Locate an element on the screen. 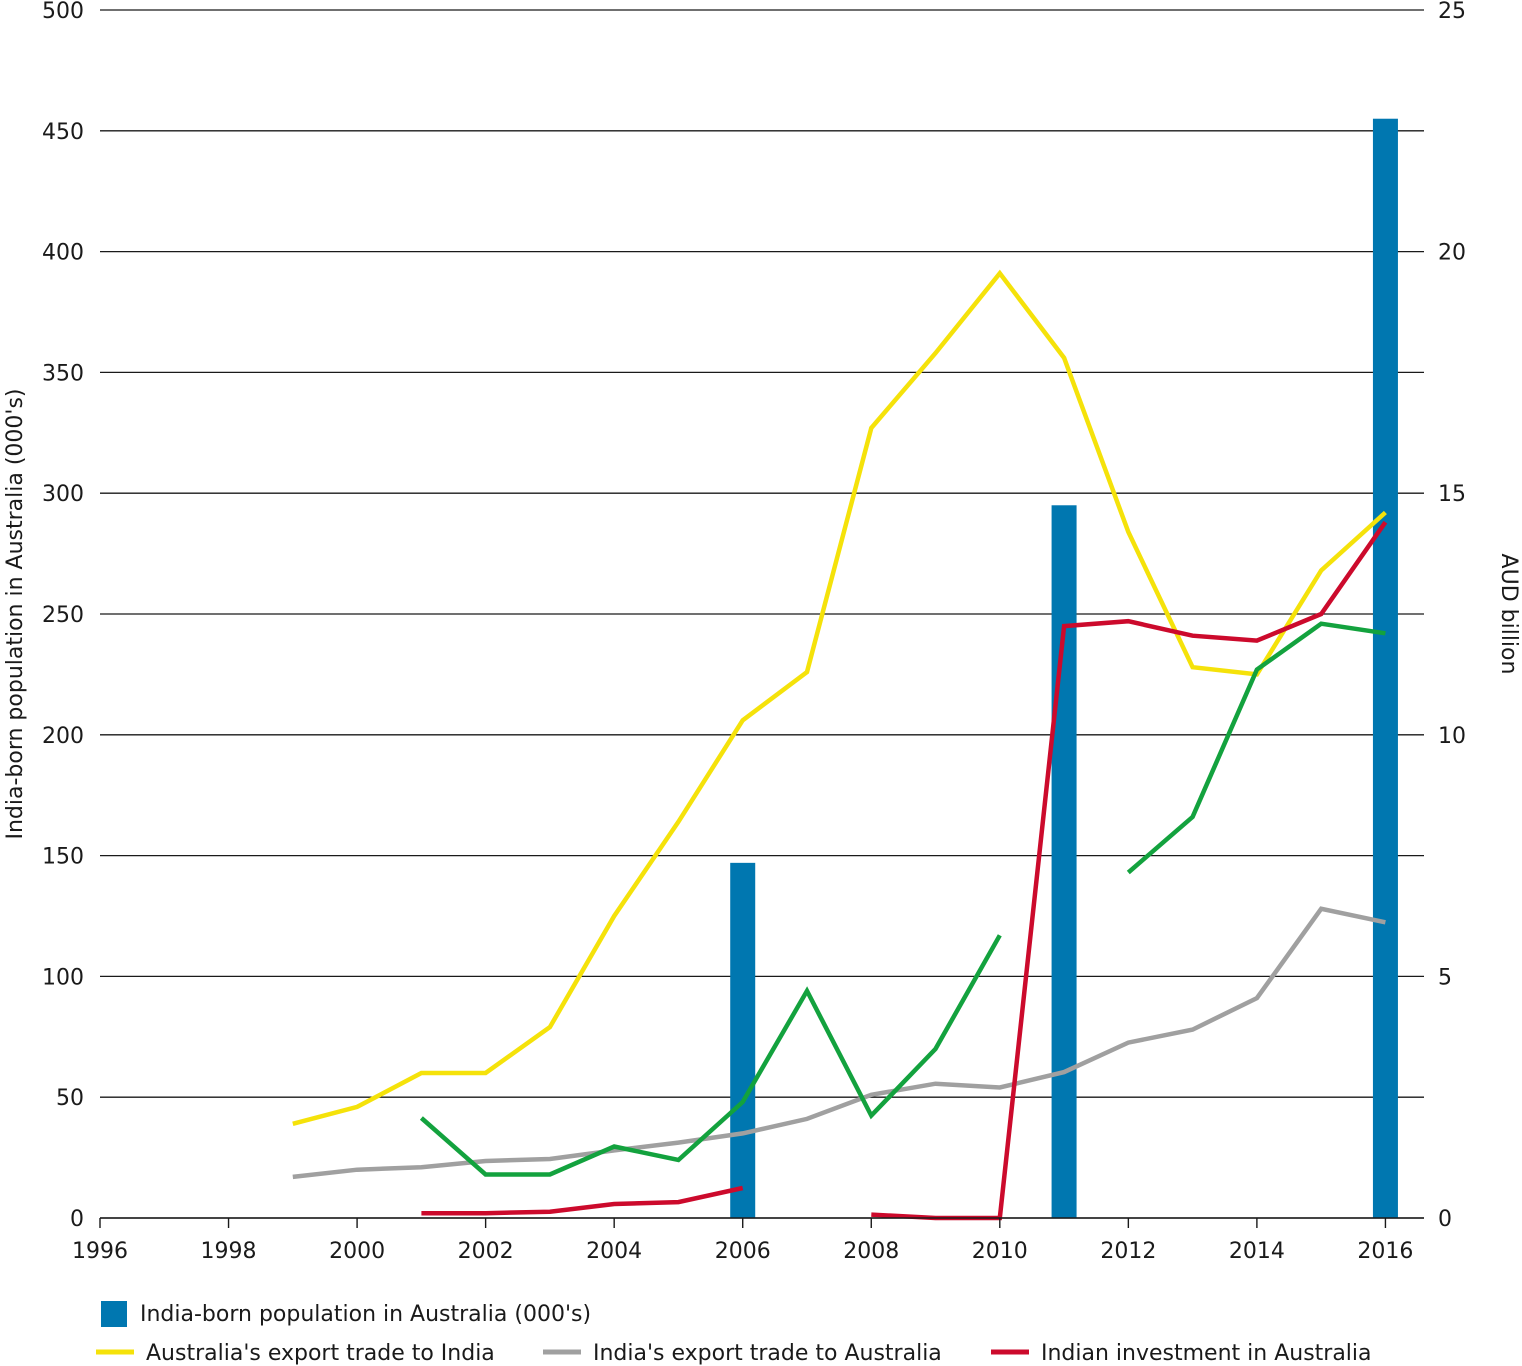  y-right-tick-label-10: 10 is located at coordinates (1452, 736).